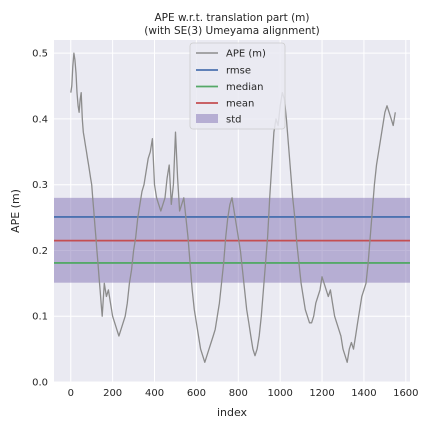 This screenshot has width=432, height=432. What do you see at coordinates (15, 211) in the screenshot?
I see `y-axis-label: APE (m)` at bounding box center [15, 211].